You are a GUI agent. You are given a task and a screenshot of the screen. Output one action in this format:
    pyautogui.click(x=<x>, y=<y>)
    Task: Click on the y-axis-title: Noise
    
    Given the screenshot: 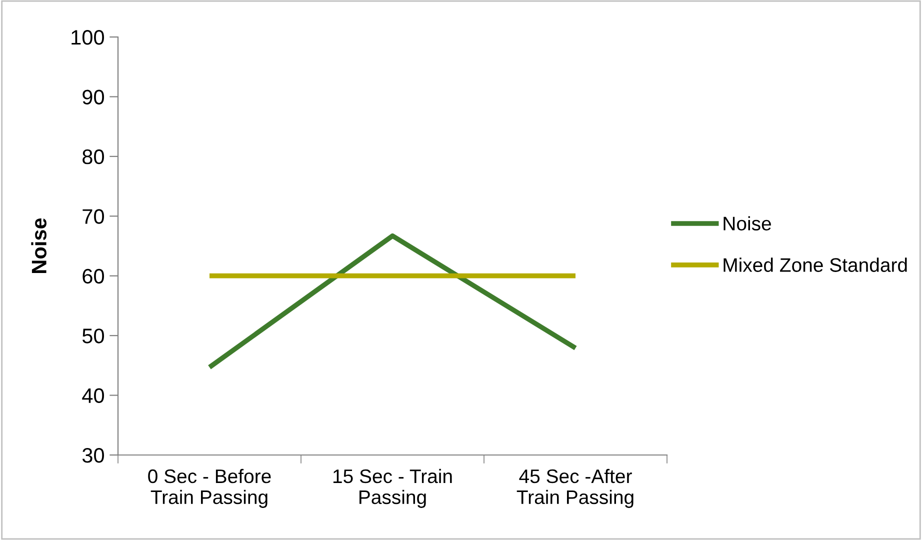 What is the action you would take?
    pyautogui.click(x=38, y=245)
    